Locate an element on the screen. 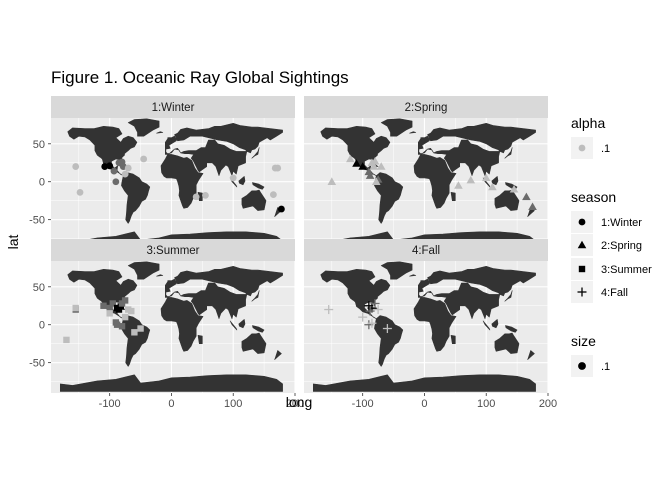 The image size is (672, 485). y-tick-label: 50 is located at coordinates (39, 288).